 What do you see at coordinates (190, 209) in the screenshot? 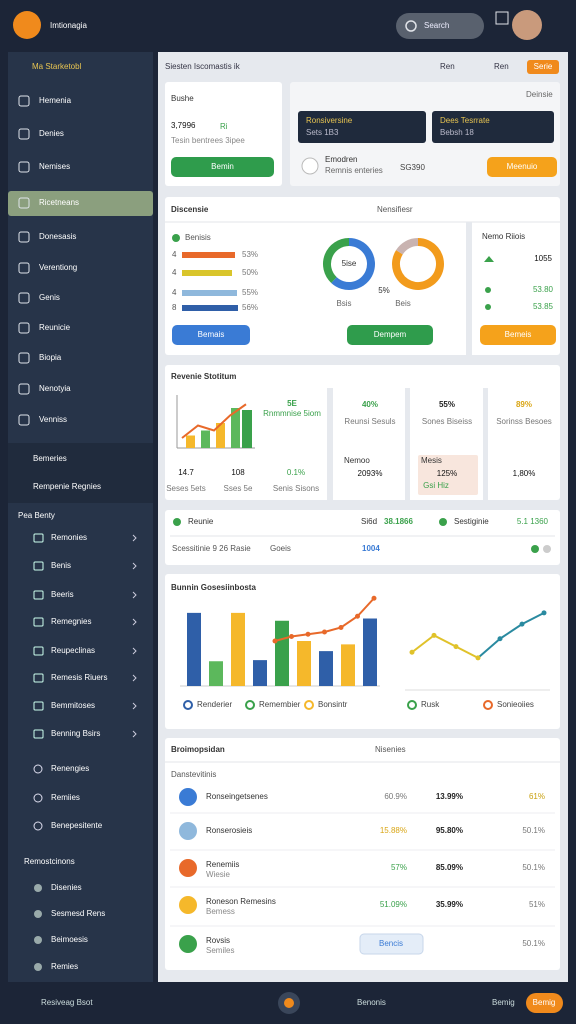
I see `card-title: Discensie` at bounding box center [190, 209].